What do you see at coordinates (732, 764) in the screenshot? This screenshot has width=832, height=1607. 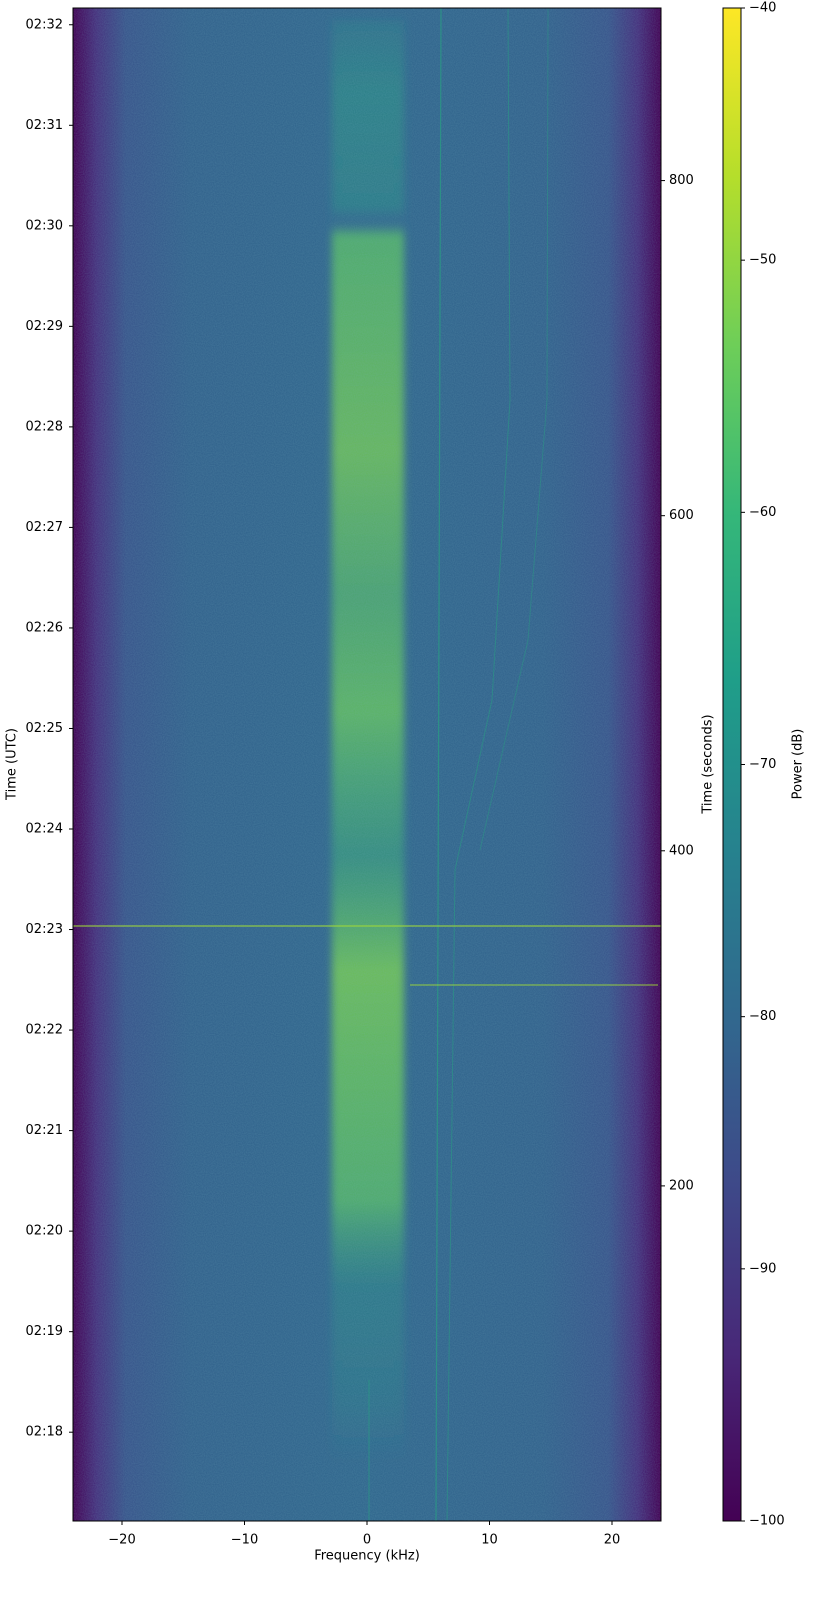 I see `colorbar` at bounding box center [732, 764].